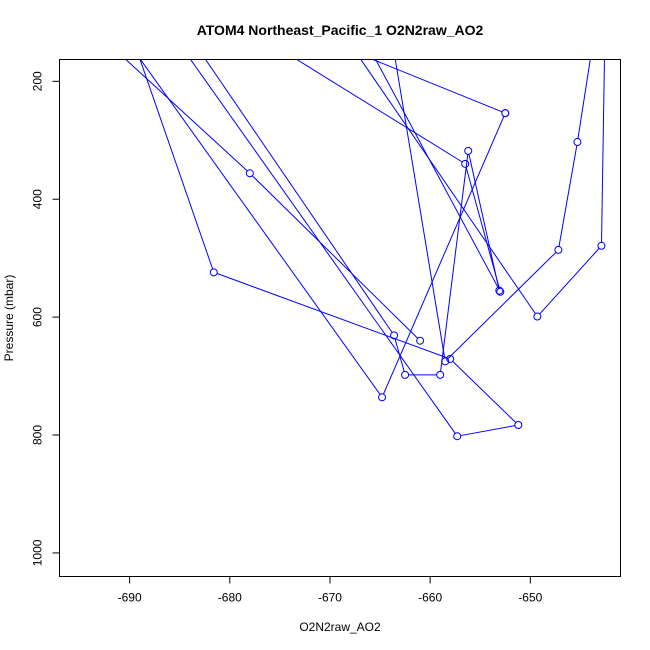 The image size is (650, 650). What do you see at coordinates (9, 318) in the screenshot?
I see `y-axis-label: Pressure (mbar)` at bounding box center [9, 318].